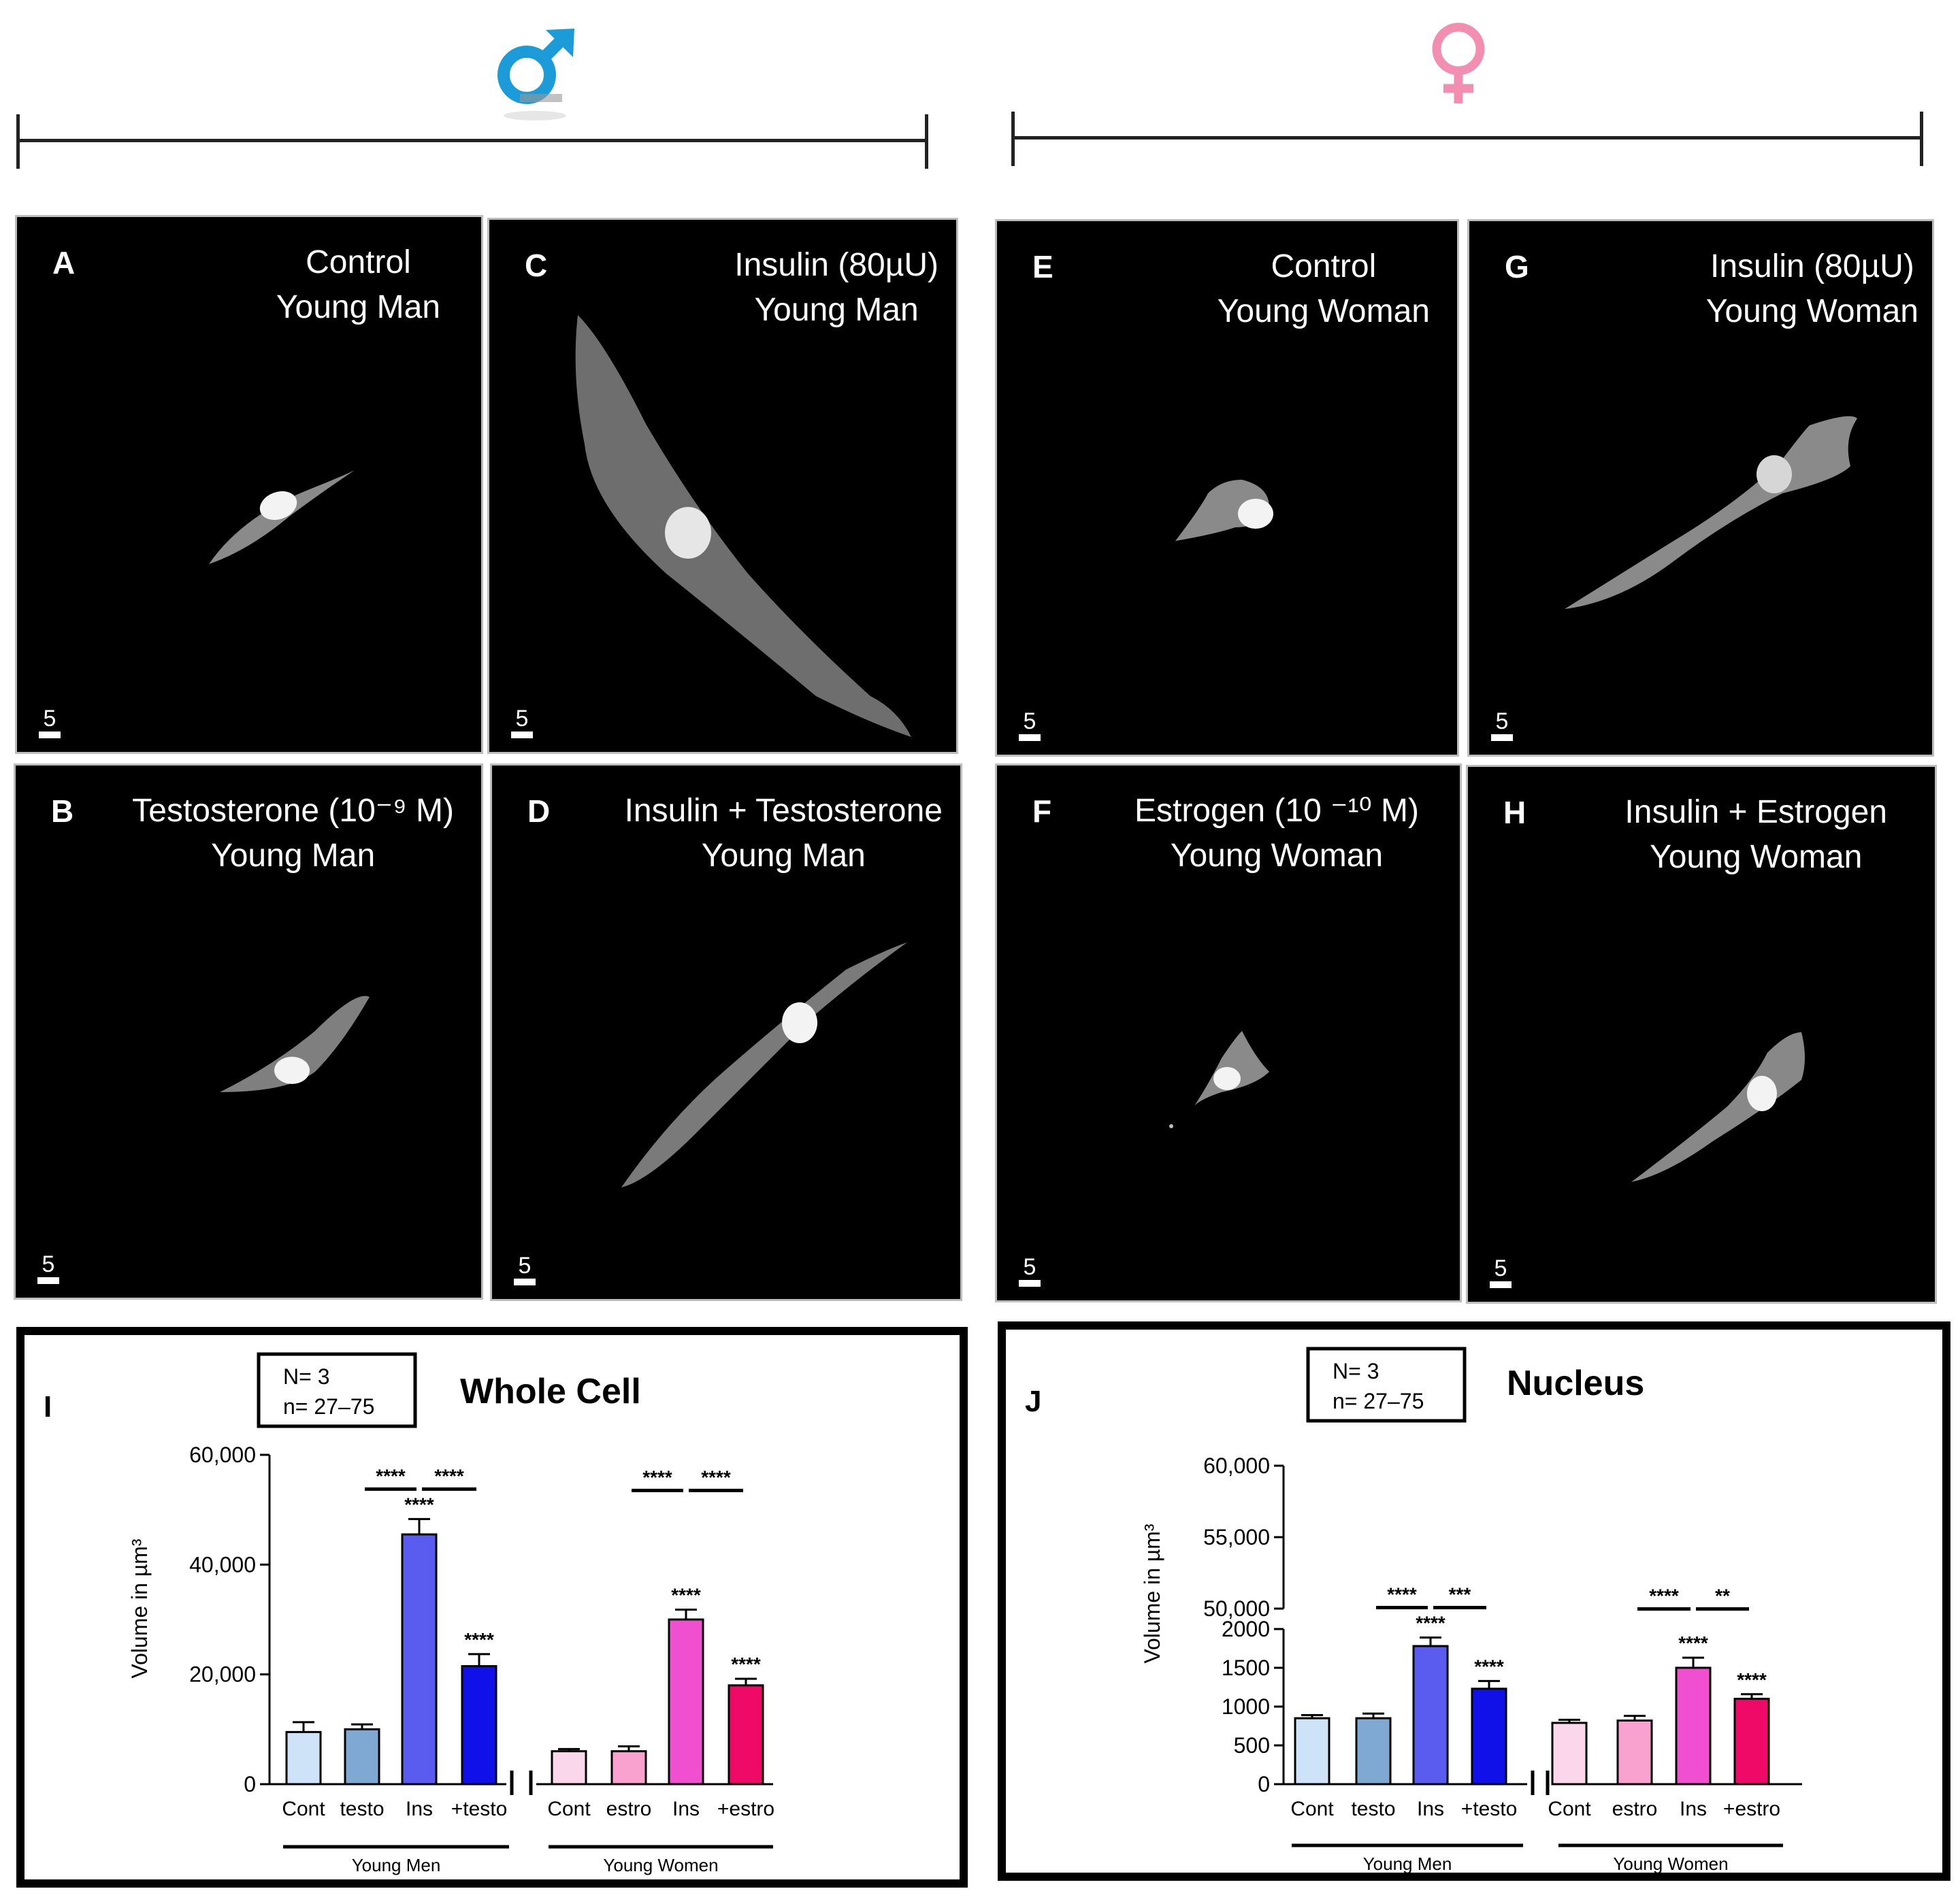  Describe the element at coordinates (1276, 834) in the screenshot. I see `panel-label: Estrogen (10 ⁻¹⁰ M) Young Woman` at that location.